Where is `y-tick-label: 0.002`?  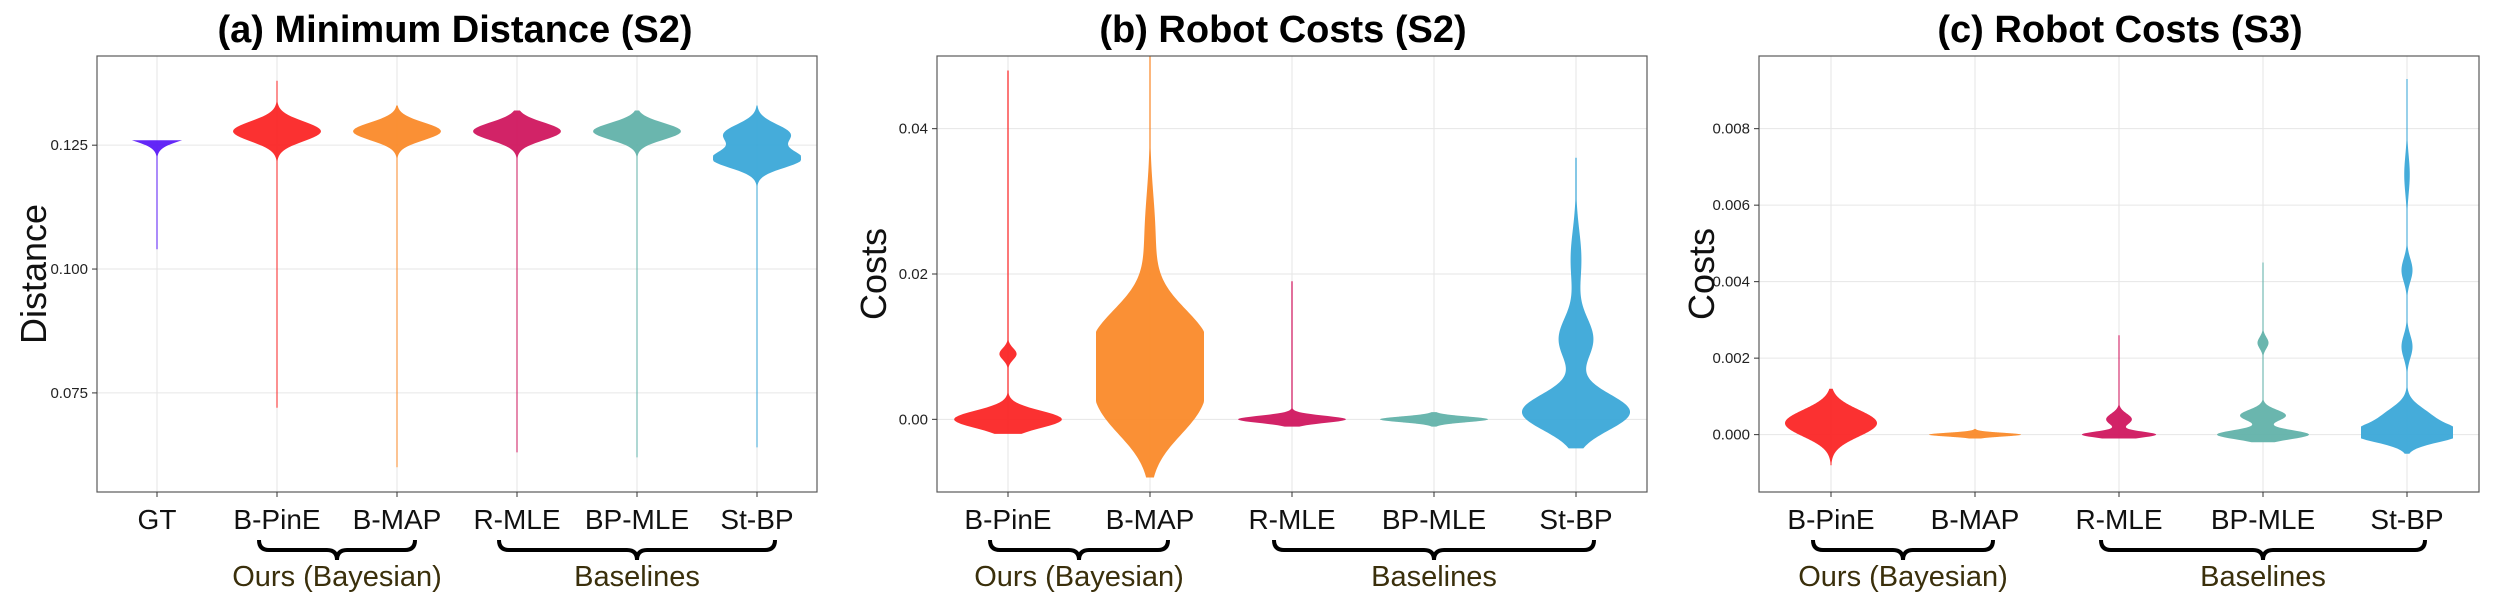
y-tick-label: 0.002 is located at coordinates (1731, 358).